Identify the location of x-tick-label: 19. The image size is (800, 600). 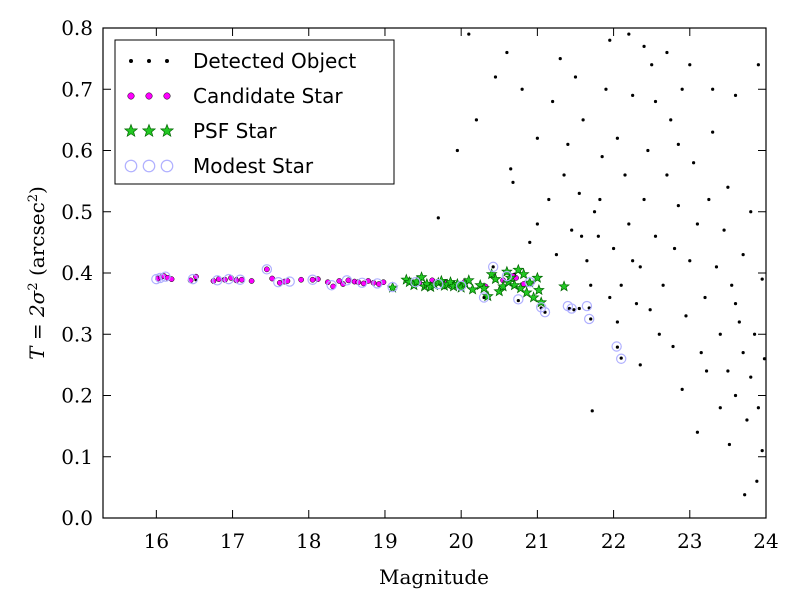
(384, 541).